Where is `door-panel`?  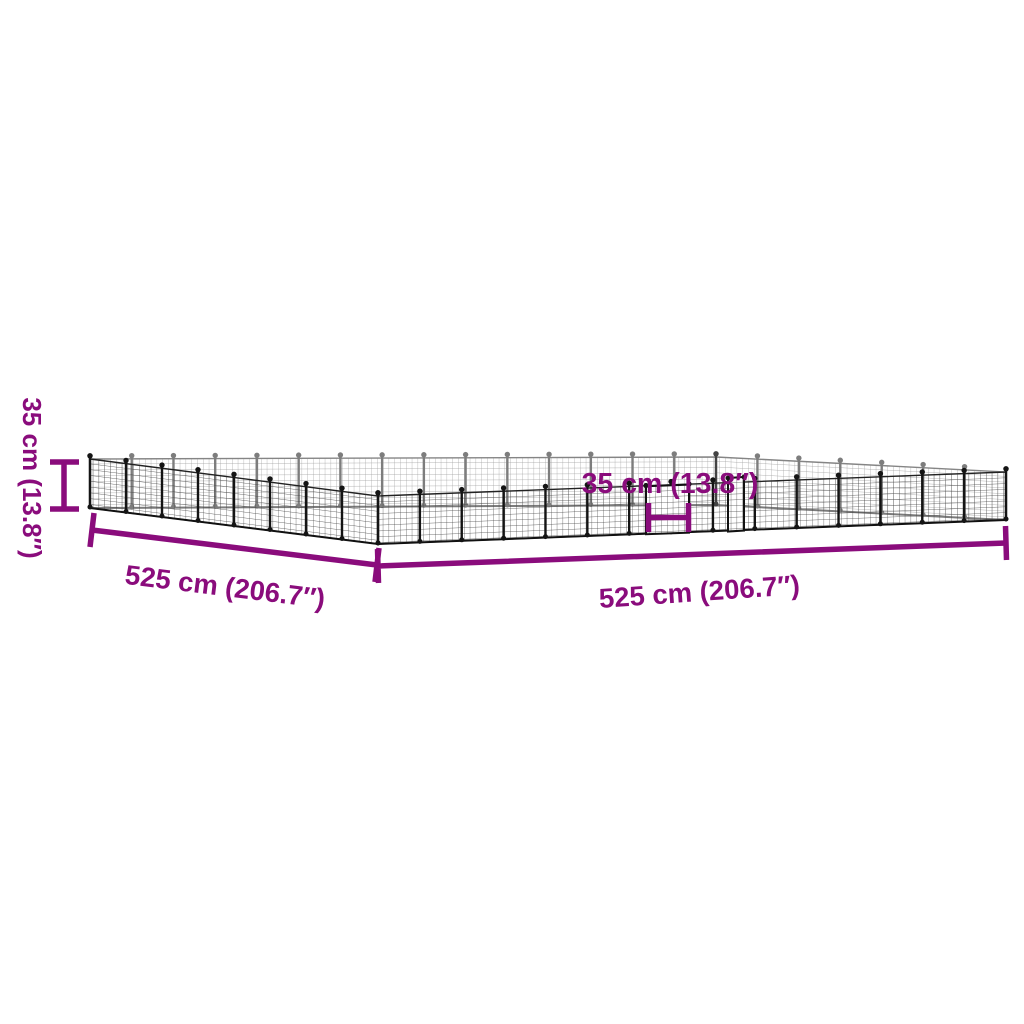
door-panel is located at coordinates (667, 508).